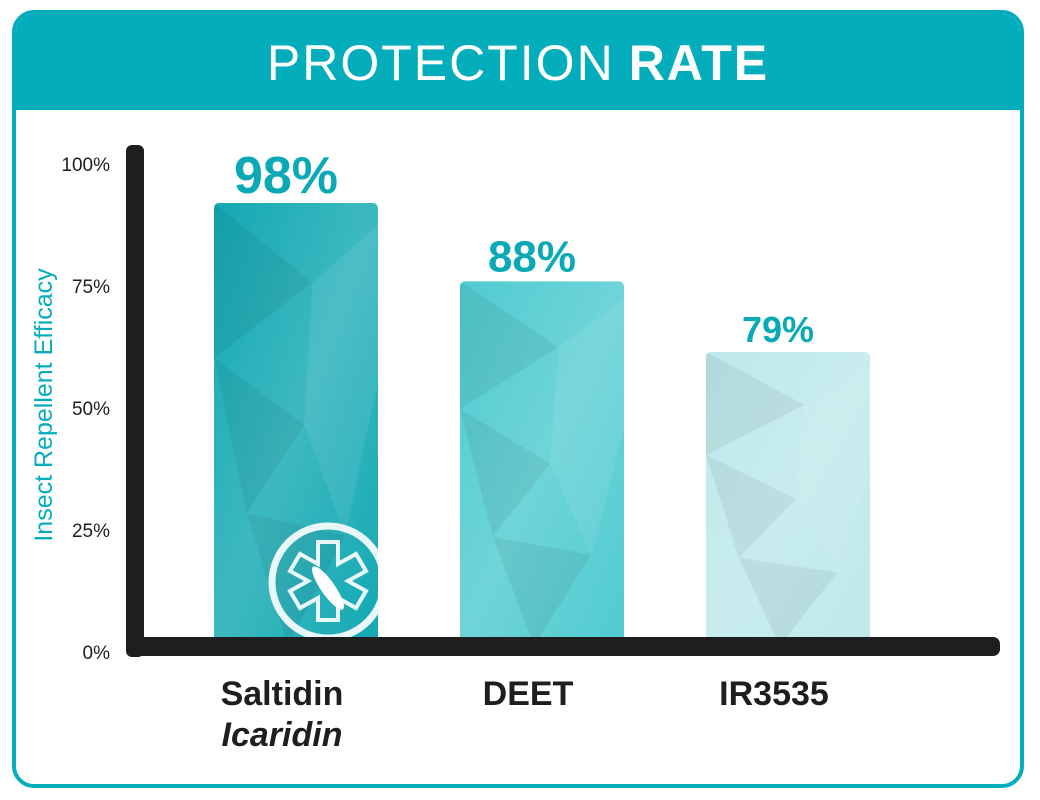 This screenshot has width=1040, height=800. I want to click on title-light: PROTECTION, so click(440, 63).